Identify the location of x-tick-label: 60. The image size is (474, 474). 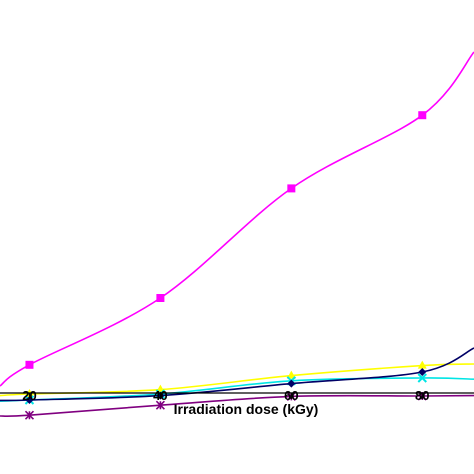
(291, 395).